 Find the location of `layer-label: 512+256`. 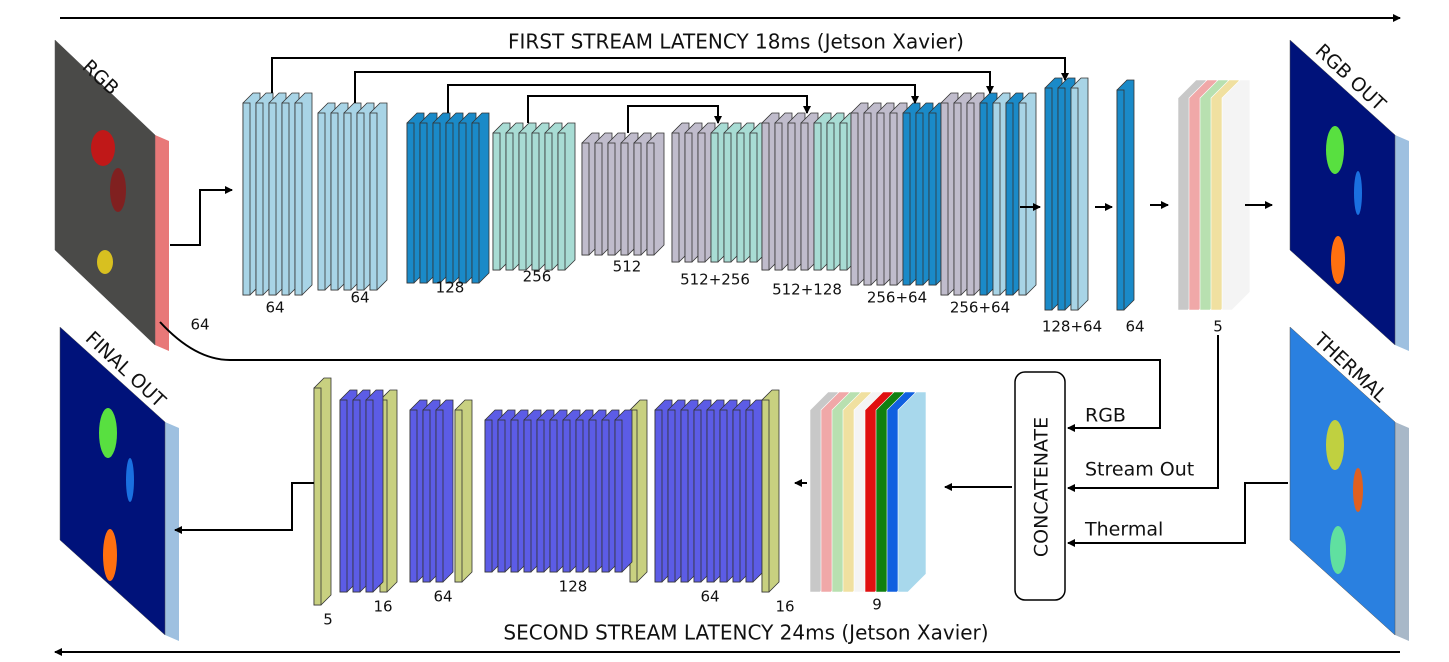

layer-label: 512+256 is located at coordinates (715, 280).